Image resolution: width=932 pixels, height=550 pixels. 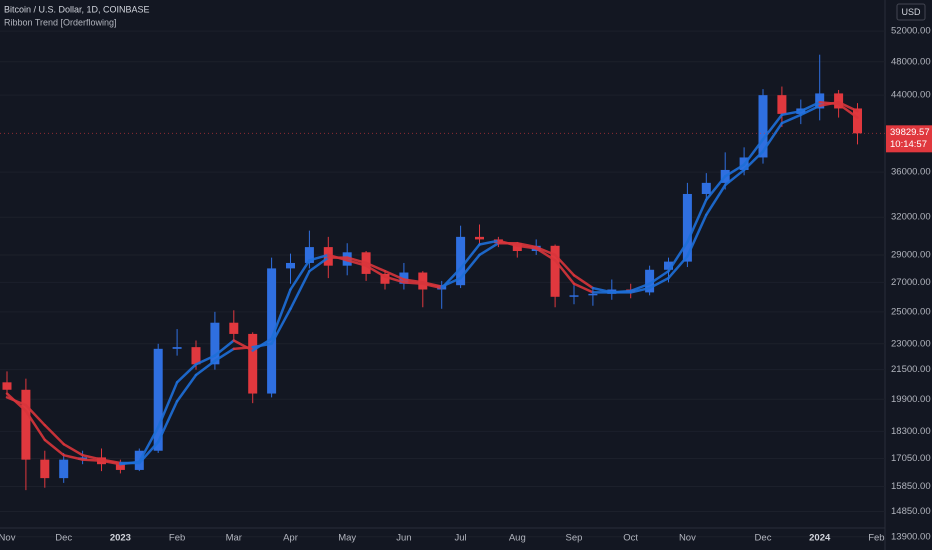 I want to click on indicator-name: Ribbon Trend [Orderflowing], so click(x=60, y=22).